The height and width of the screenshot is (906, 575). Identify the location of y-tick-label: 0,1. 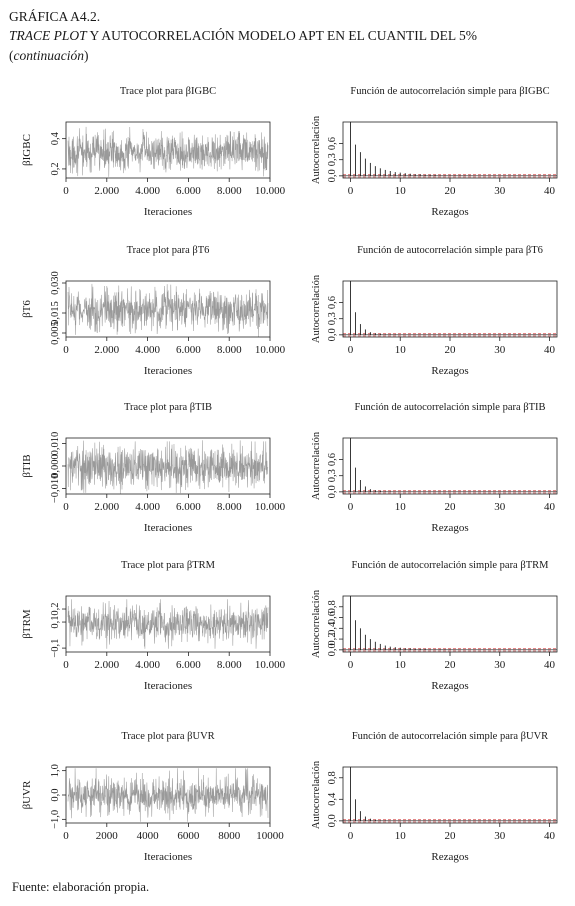
(55, 621).